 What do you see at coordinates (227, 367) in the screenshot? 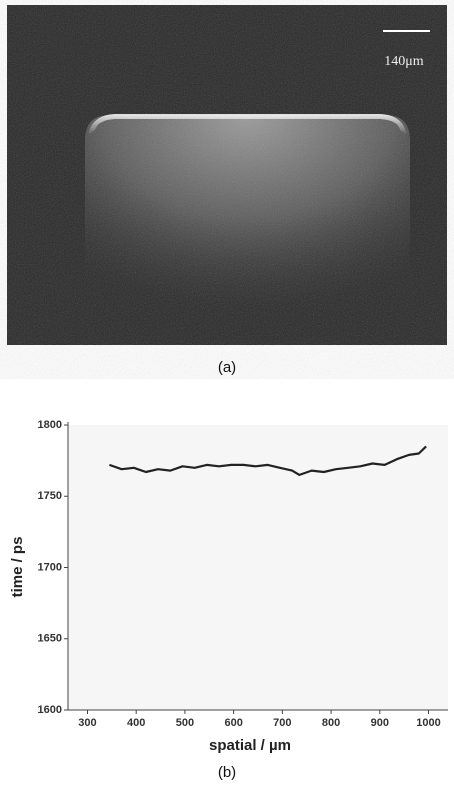
I see `caption: (a)` at bounding box center [227, 367].